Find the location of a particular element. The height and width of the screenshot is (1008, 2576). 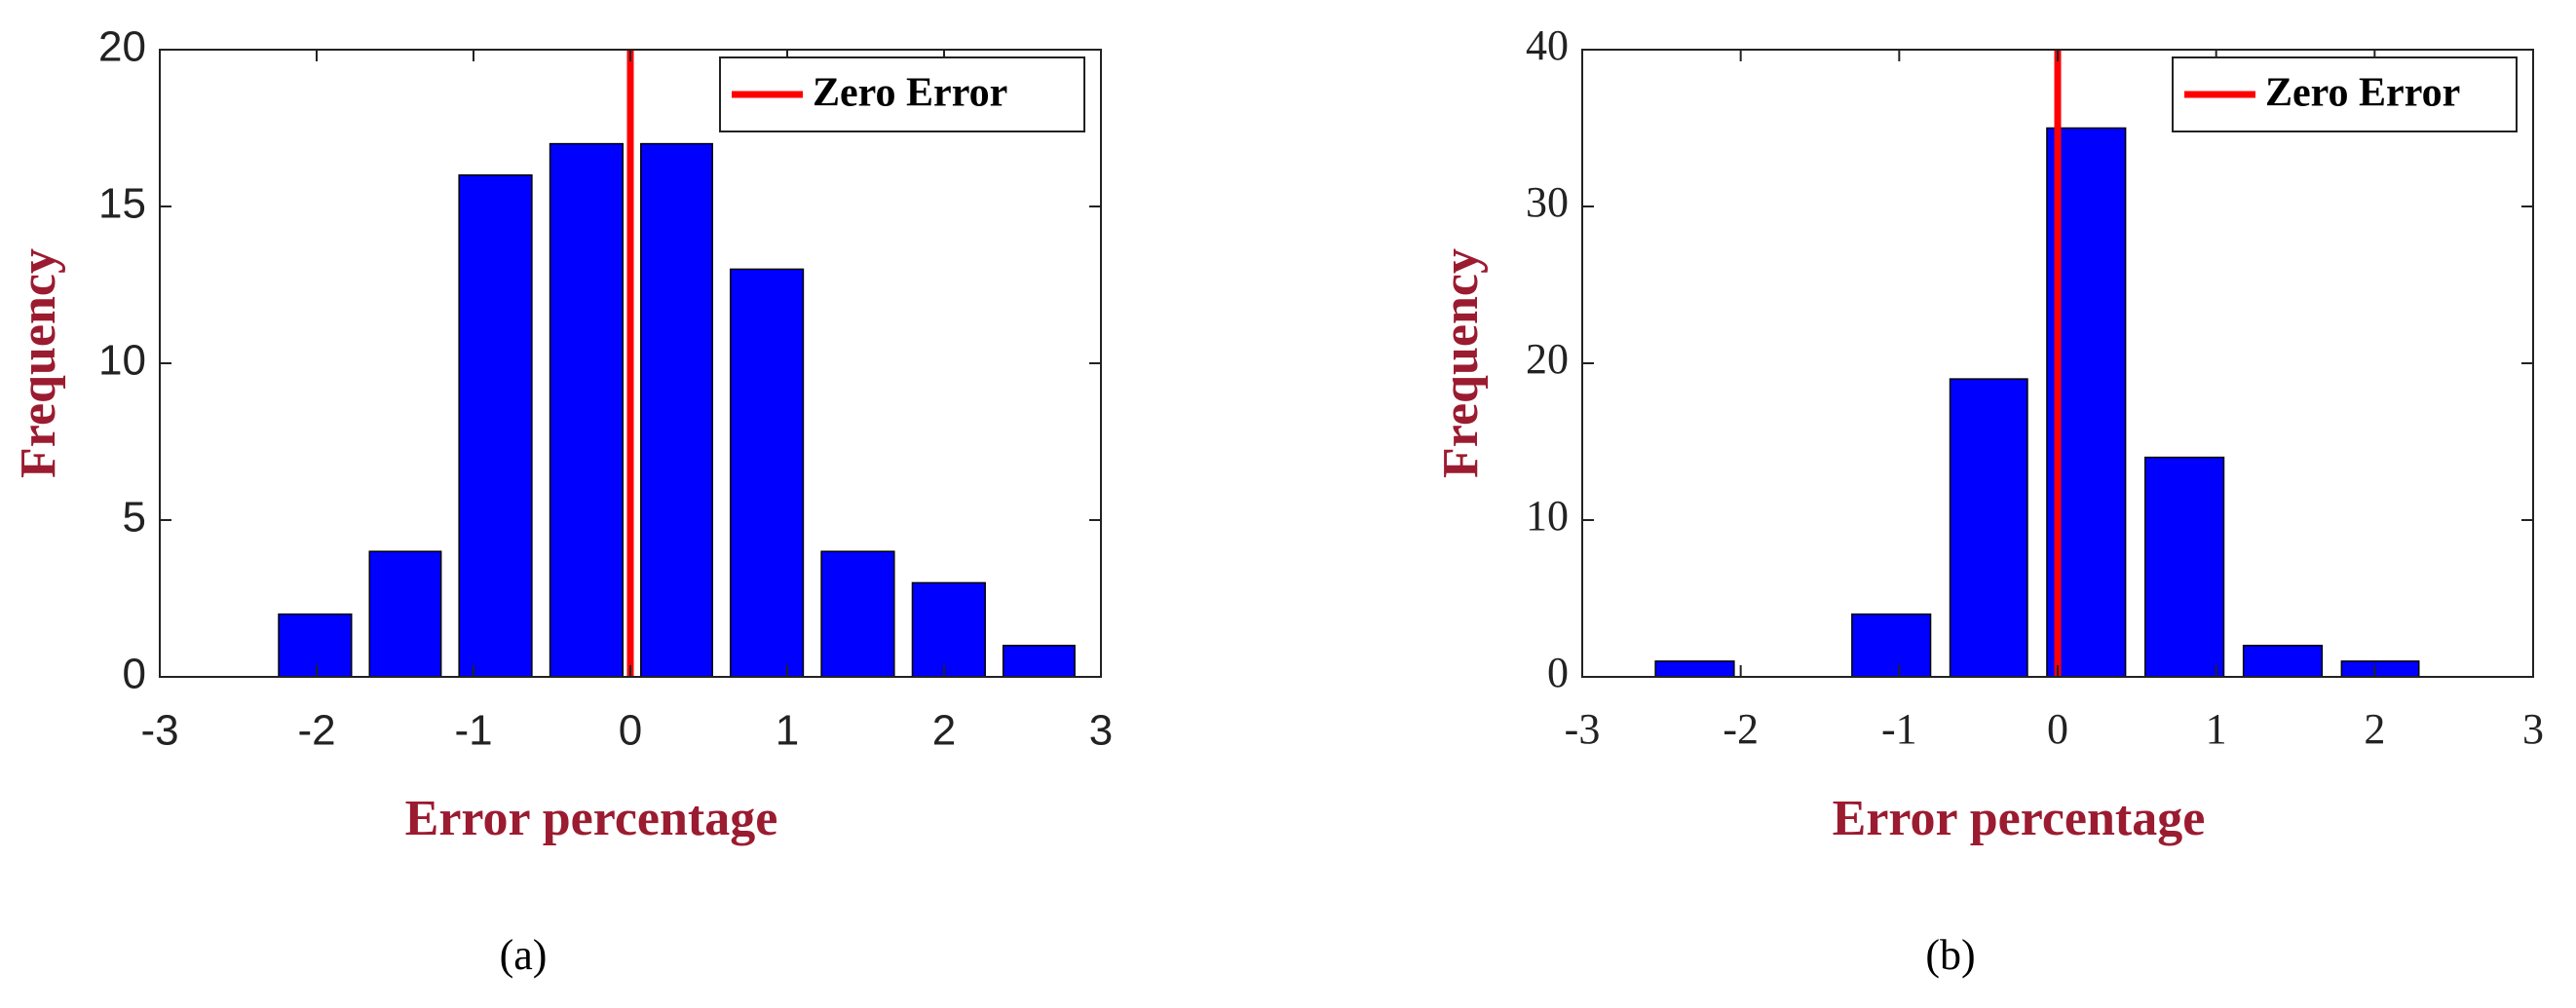

y-tick-label: 5 is located at coordinates (134, 517).